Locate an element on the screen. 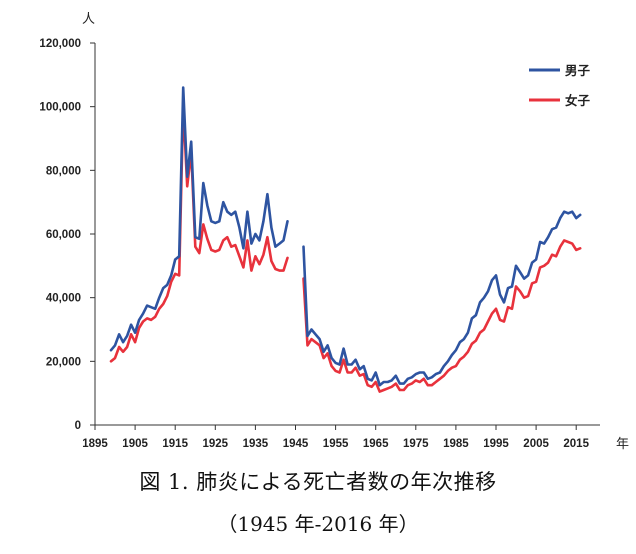  x-tick-label: 1965 is located at coordinates (376, 444).